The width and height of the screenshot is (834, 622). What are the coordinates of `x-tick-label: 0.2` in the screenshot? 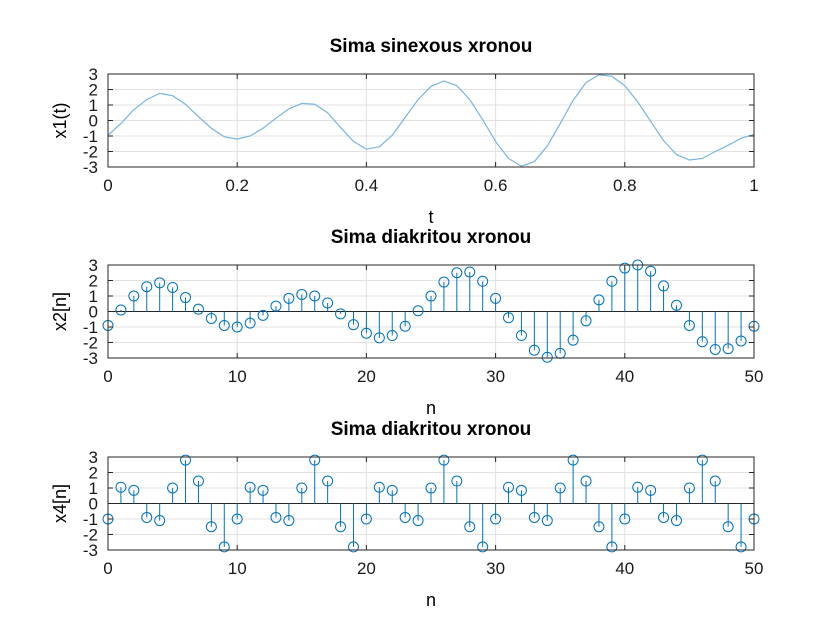 It's located at (237, 185).